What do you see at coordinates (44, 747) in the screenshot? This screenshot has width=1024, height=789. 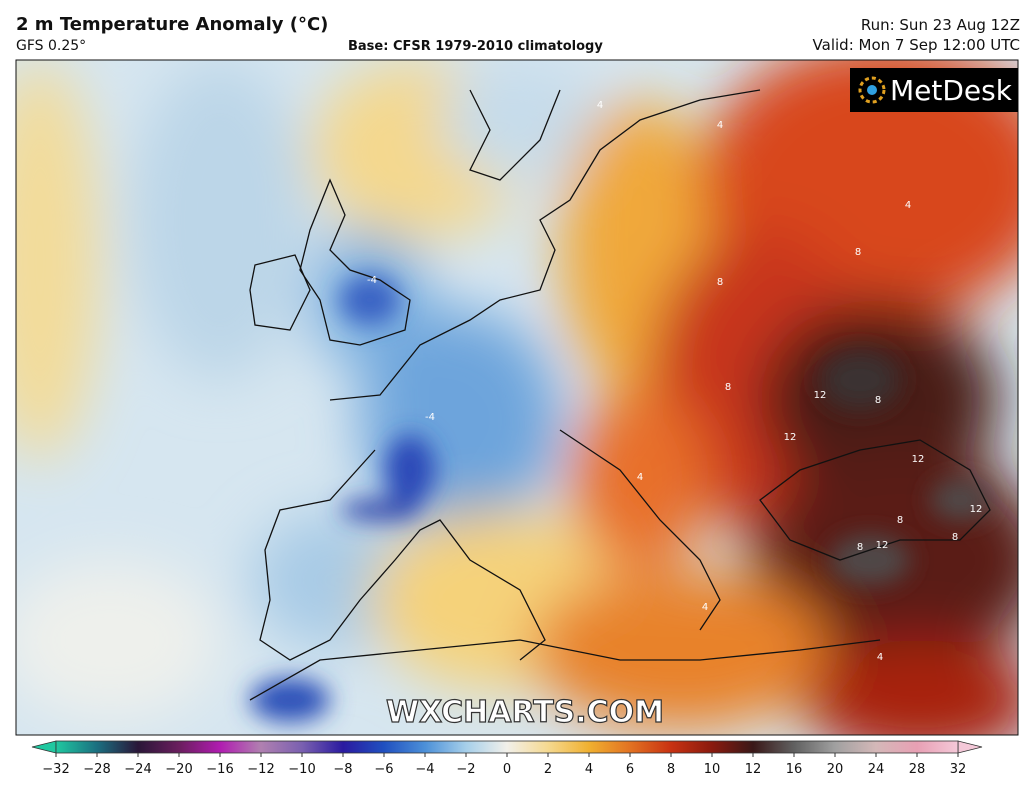 I see `colorbar-left-arrow` at bounding box center [44, 747].